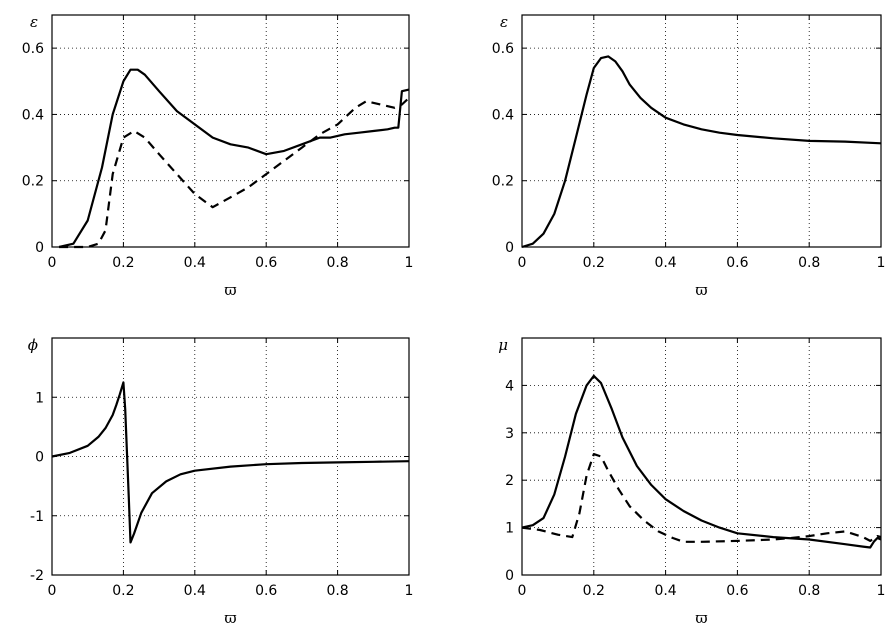  What do you see at coordinates (509, 434) in the screenshot?
I see `y-tick-label: 3` at bounding box center [509, 434].